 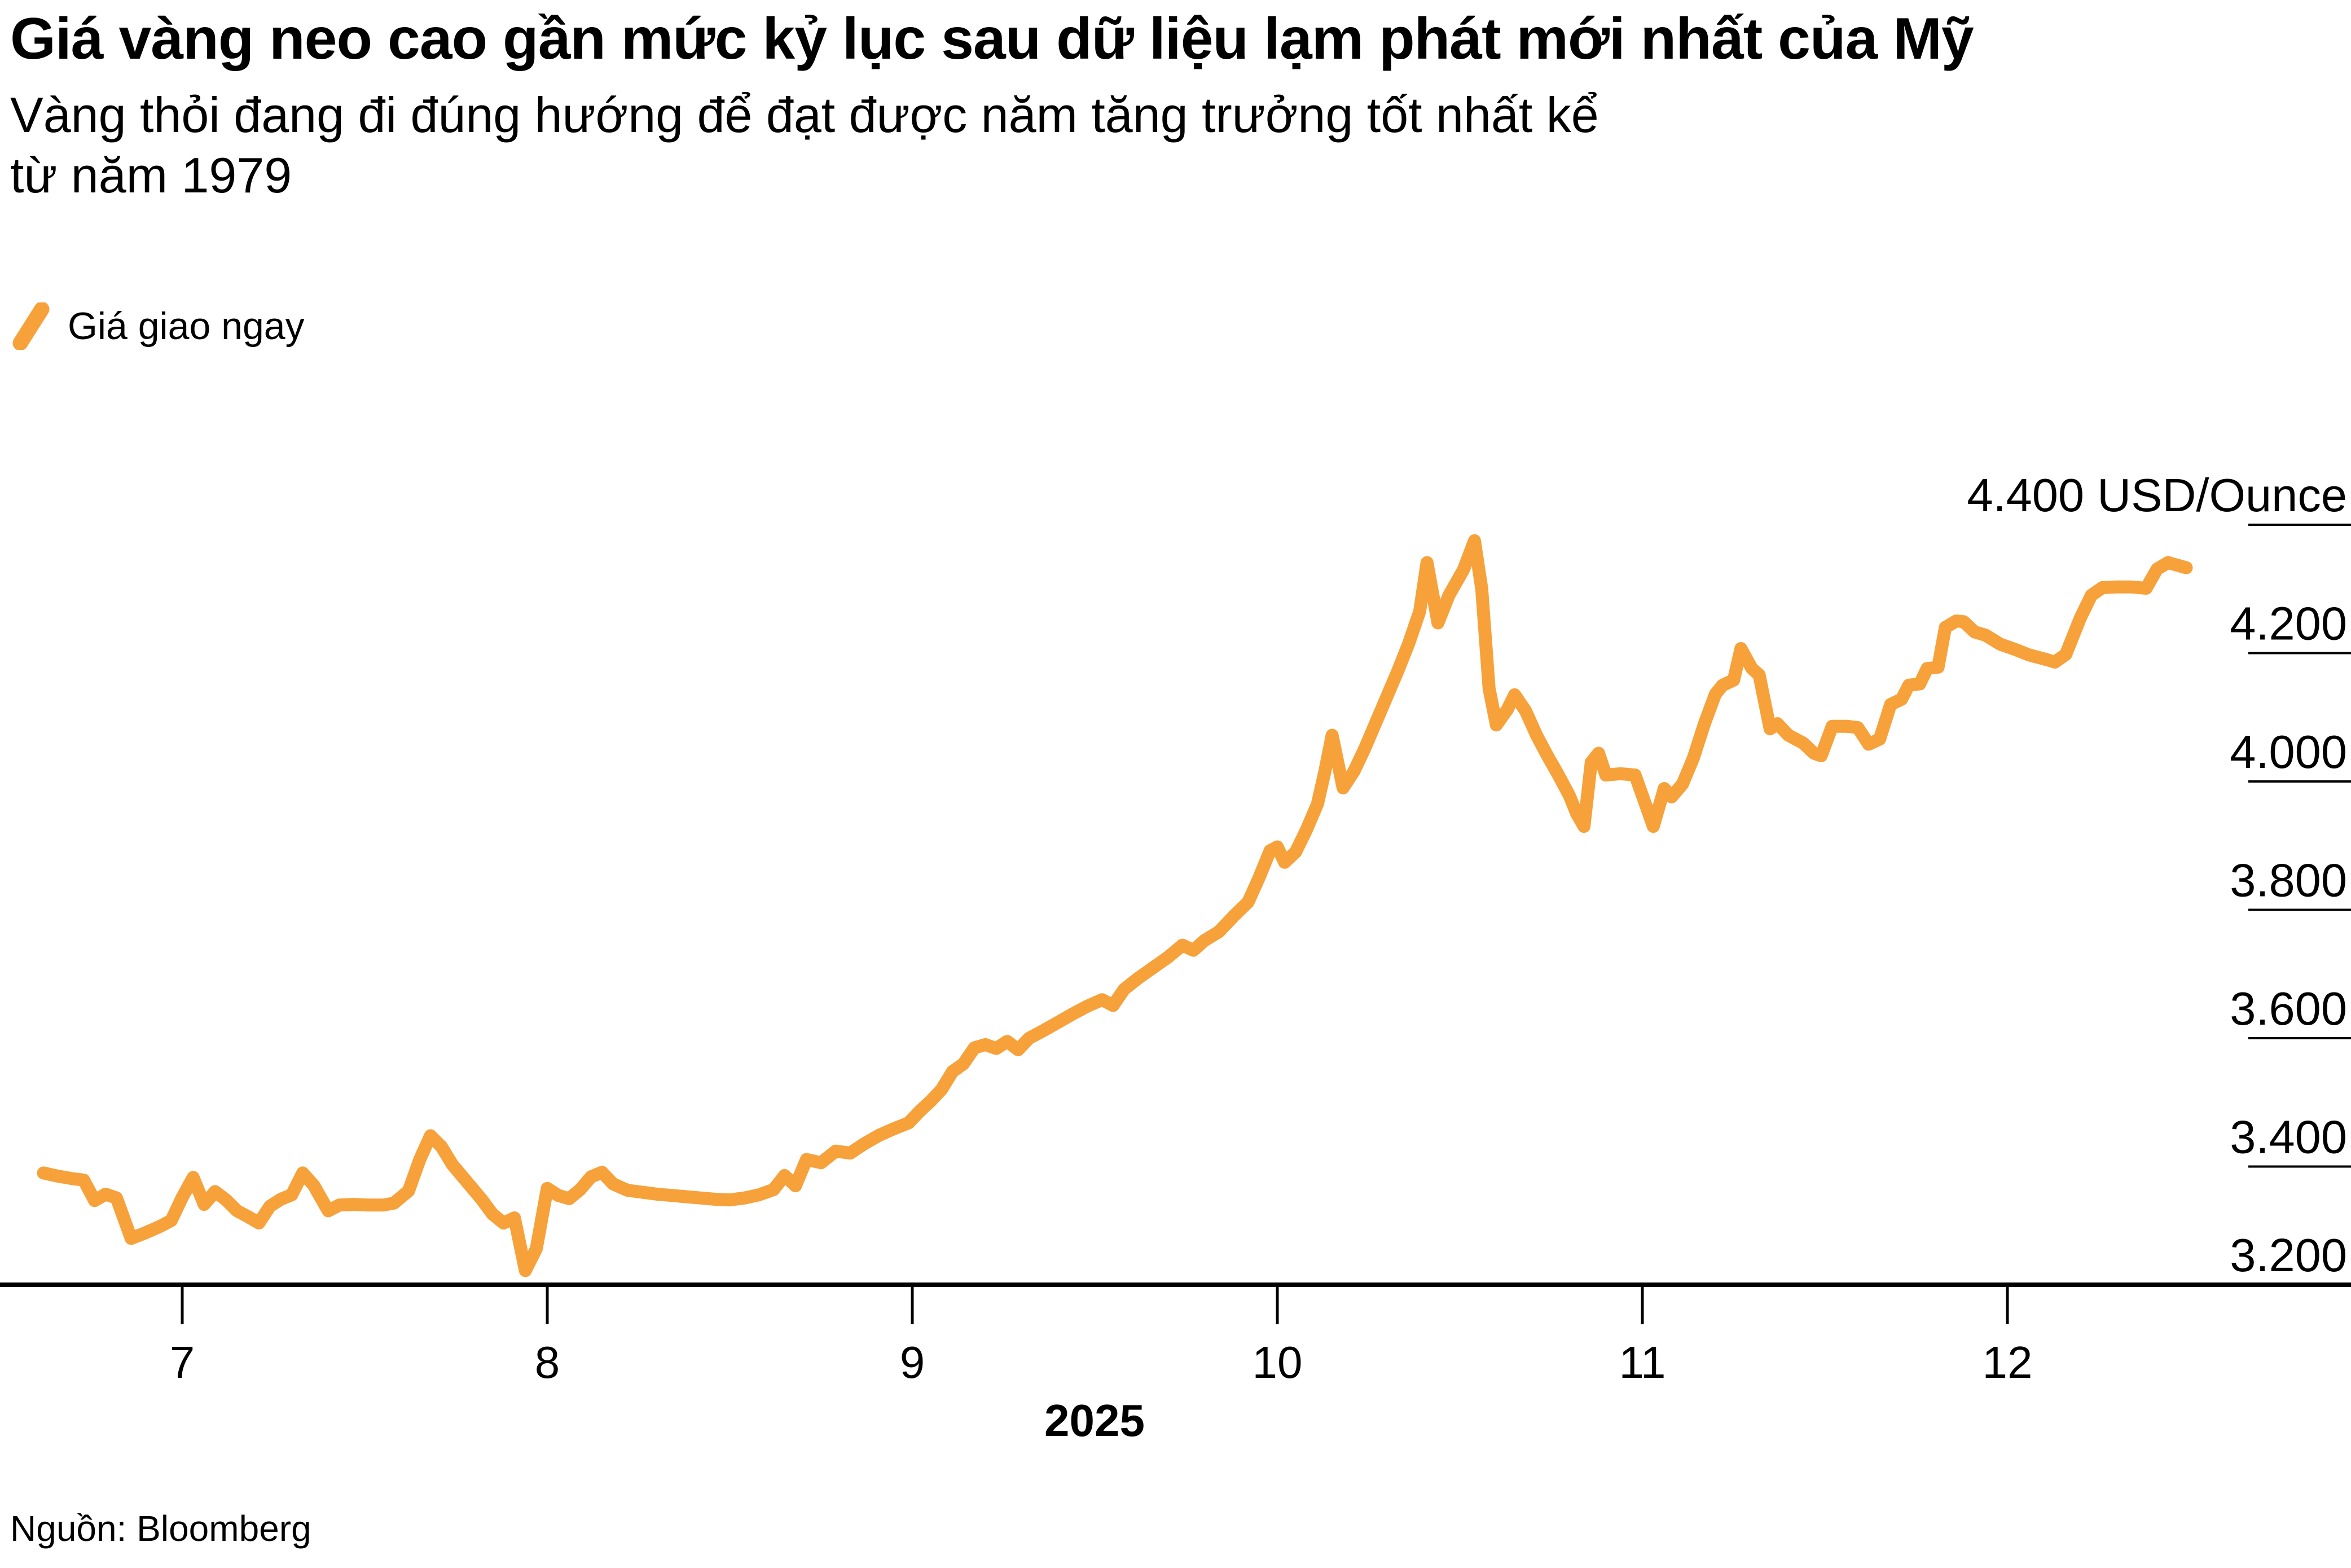 I want to click on y-tick-label: 4.400 USD/Ounce, so click(x=2157, y=495).